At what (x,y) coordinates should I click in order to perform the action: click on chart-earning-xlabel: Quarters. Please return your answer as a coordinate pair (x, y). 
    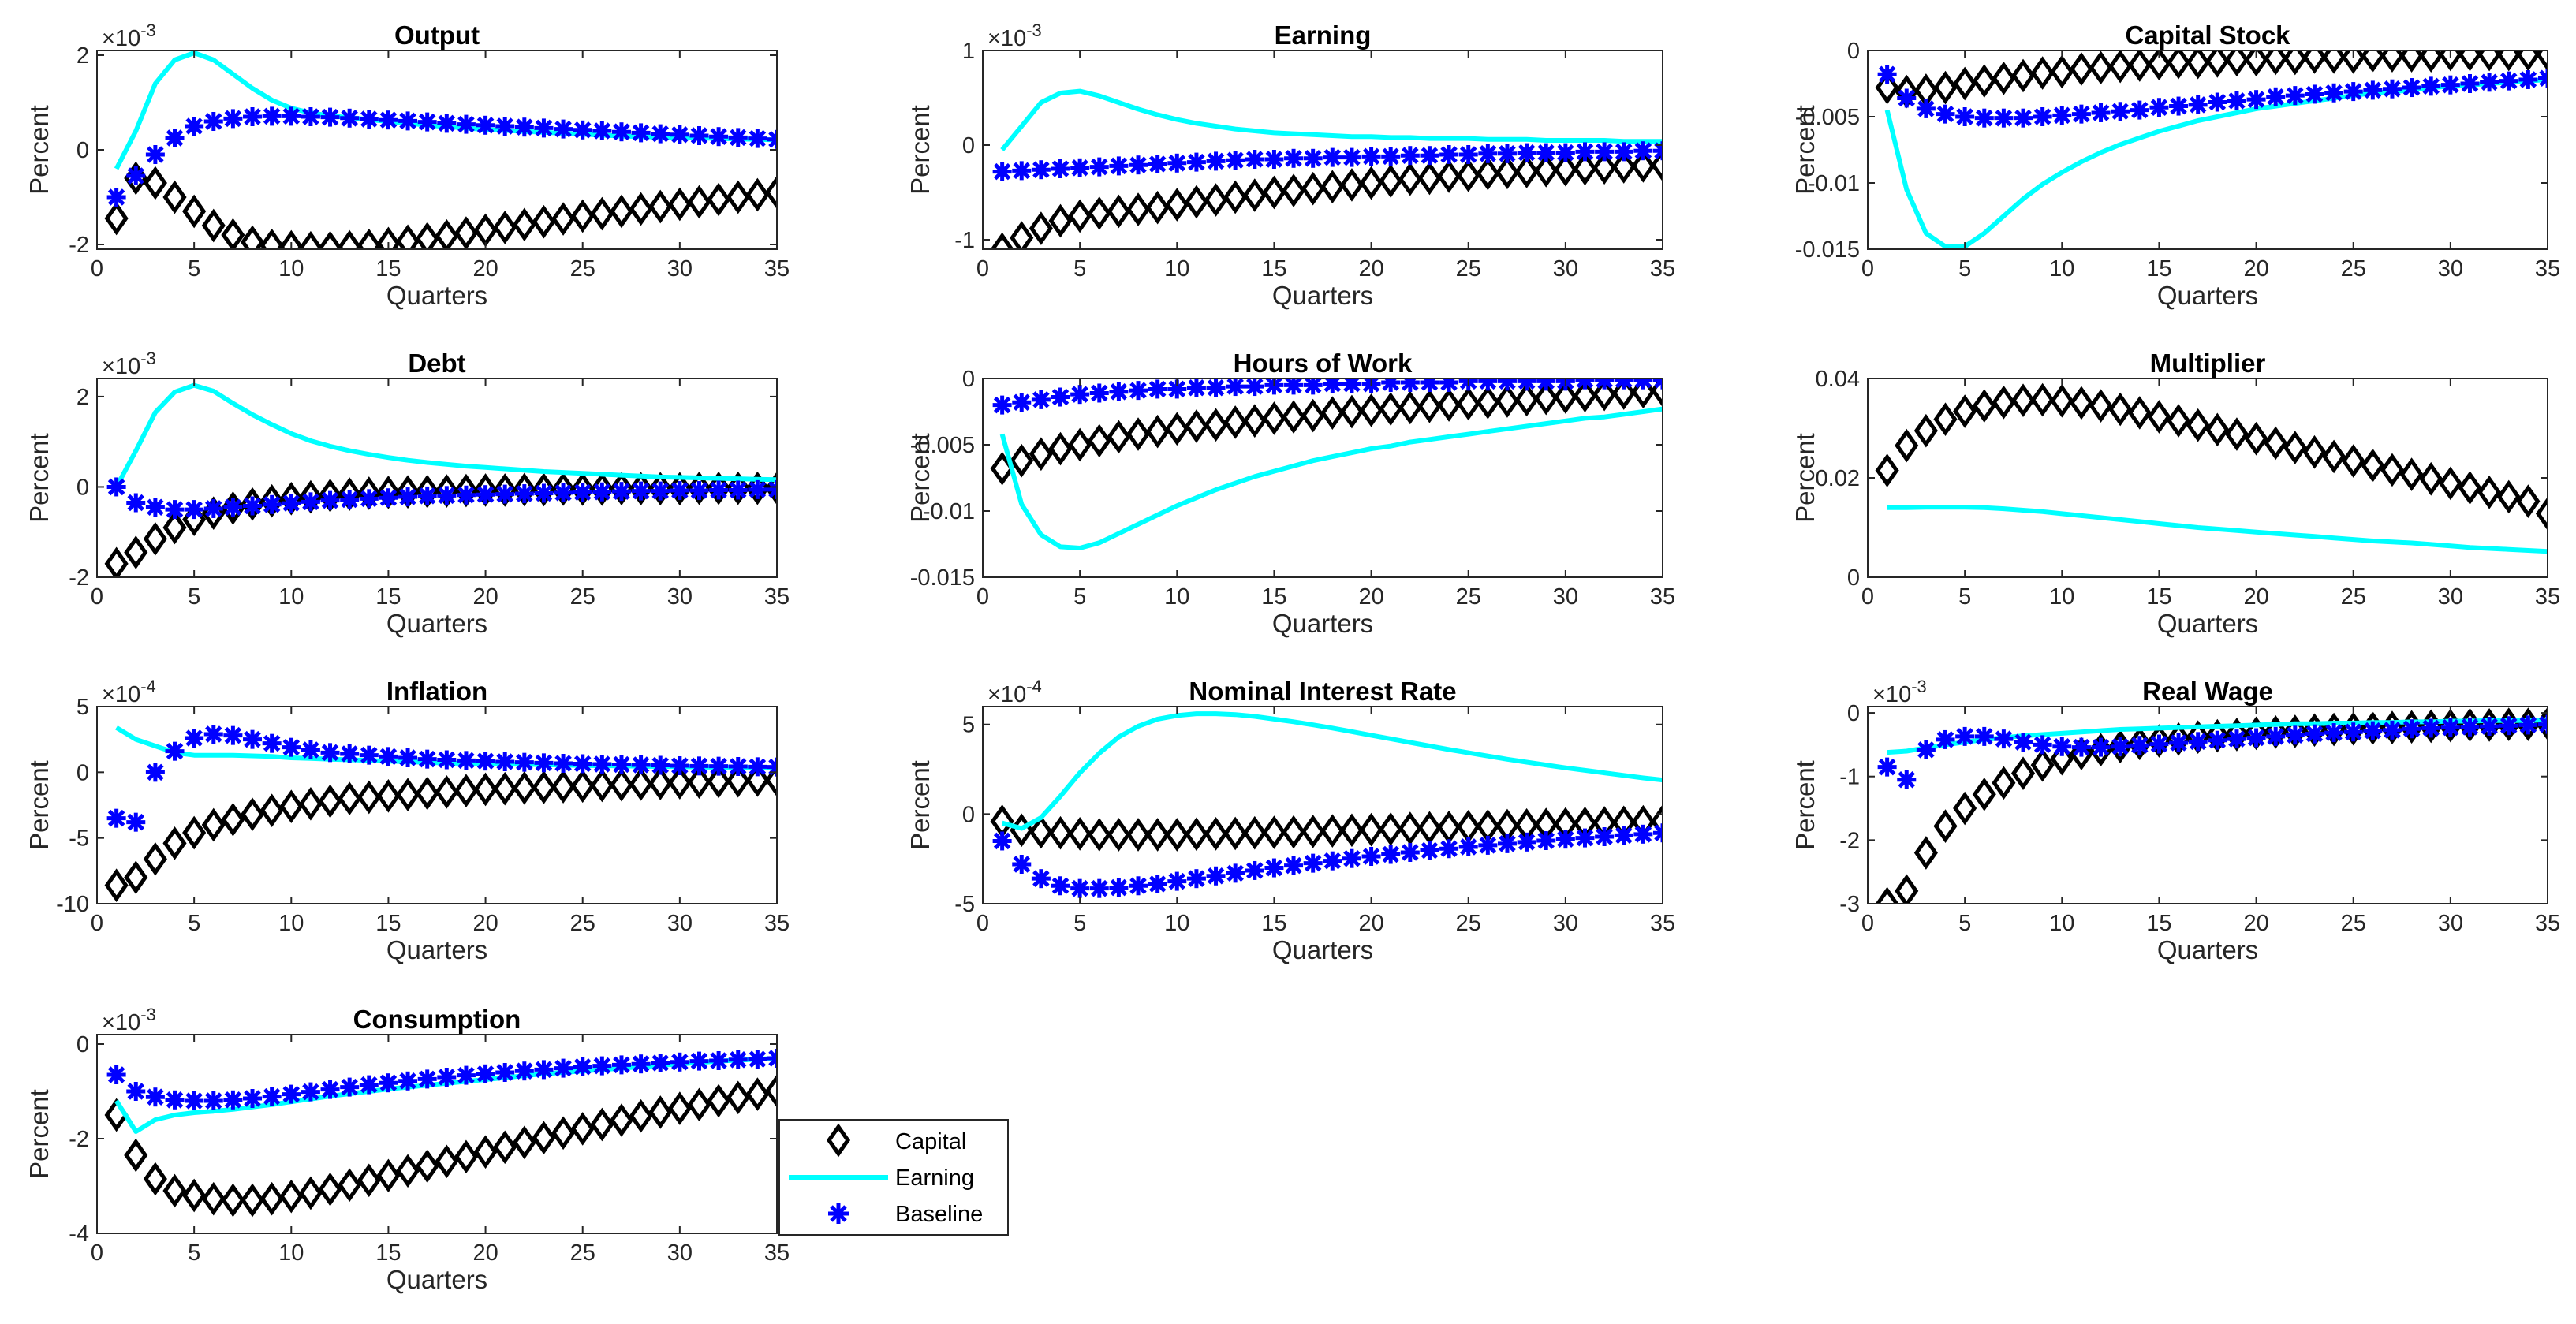
    Looking at the image, I should click on (1322, 295).